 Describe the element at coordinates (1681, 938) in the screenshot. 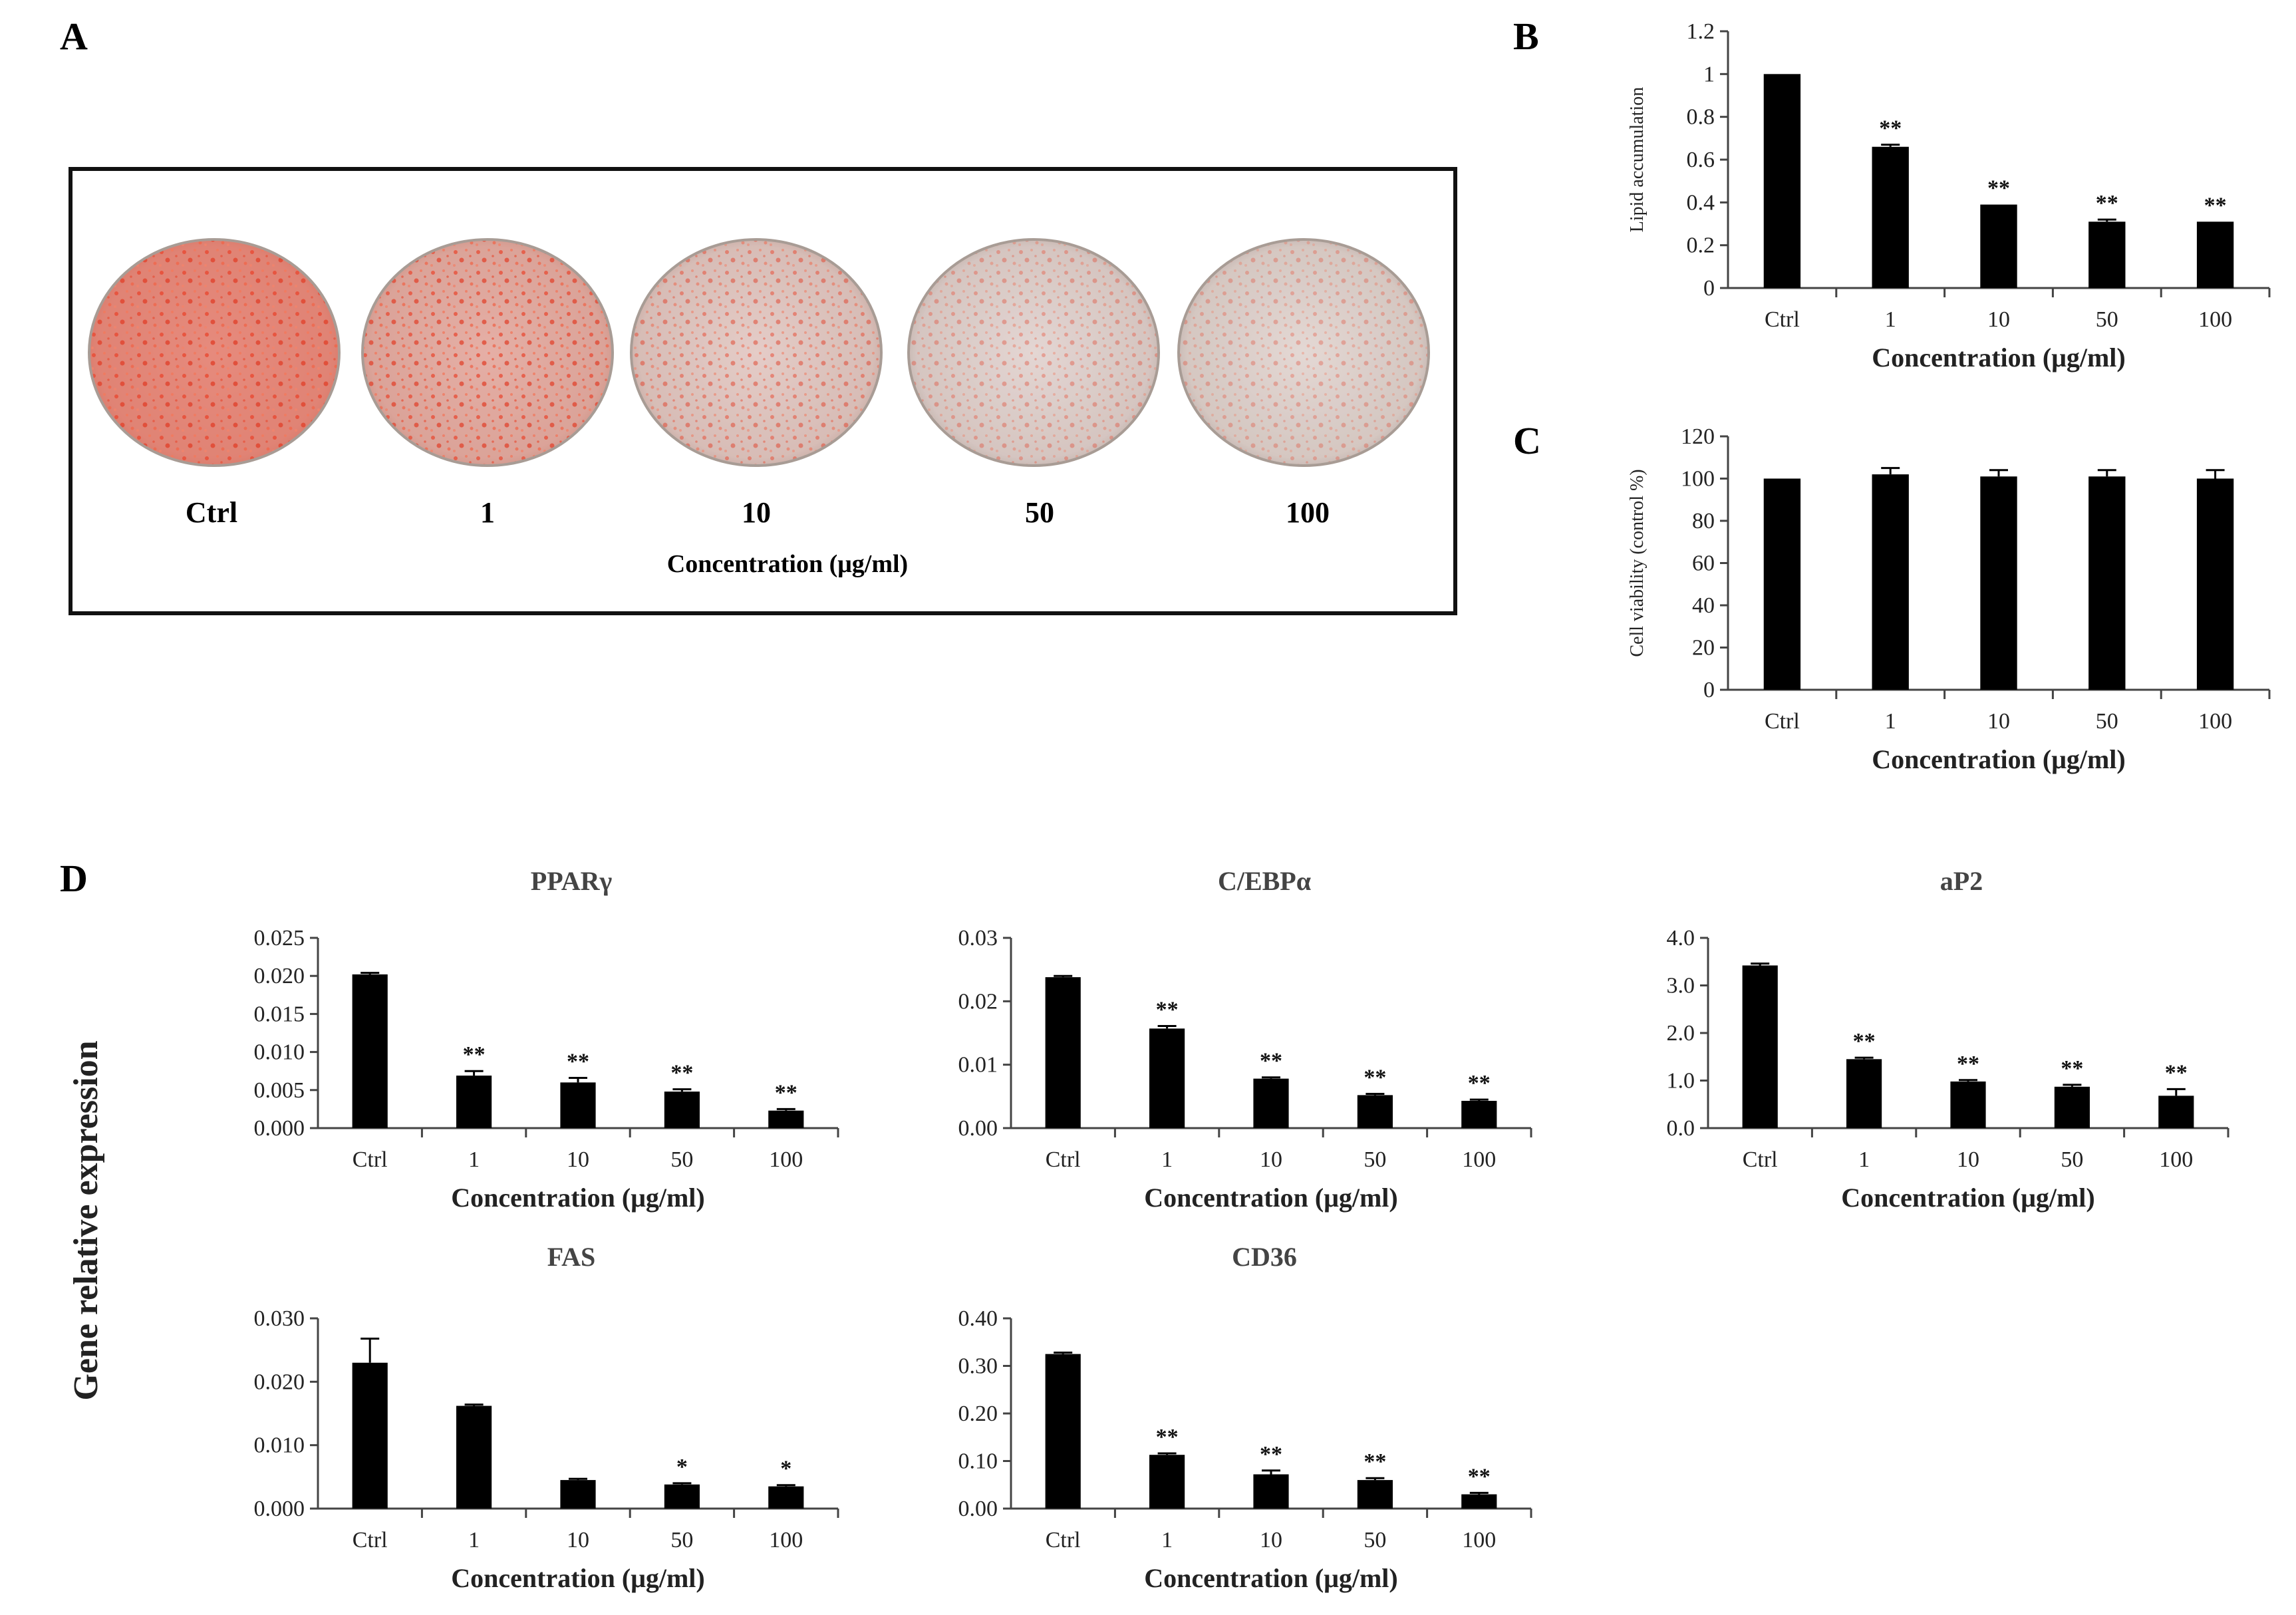

I see `chart-ap2-ytick-label: 4.0` at that location.